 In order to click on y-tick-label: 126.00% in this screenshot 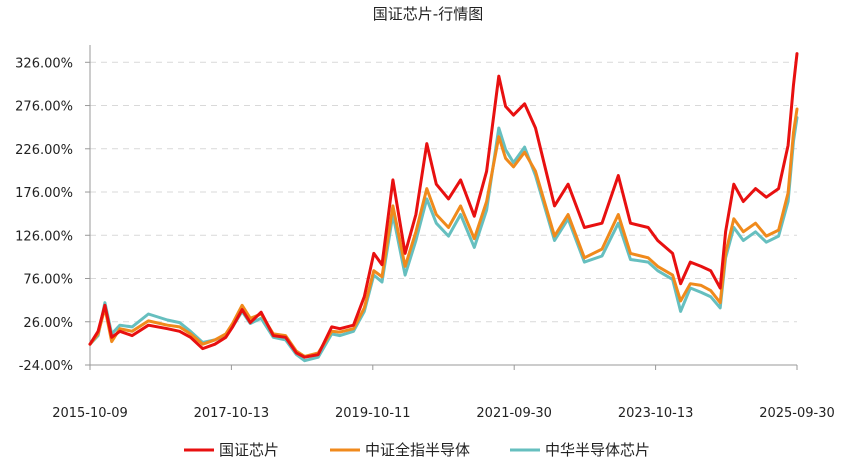, I will do `click(44, 236)`.